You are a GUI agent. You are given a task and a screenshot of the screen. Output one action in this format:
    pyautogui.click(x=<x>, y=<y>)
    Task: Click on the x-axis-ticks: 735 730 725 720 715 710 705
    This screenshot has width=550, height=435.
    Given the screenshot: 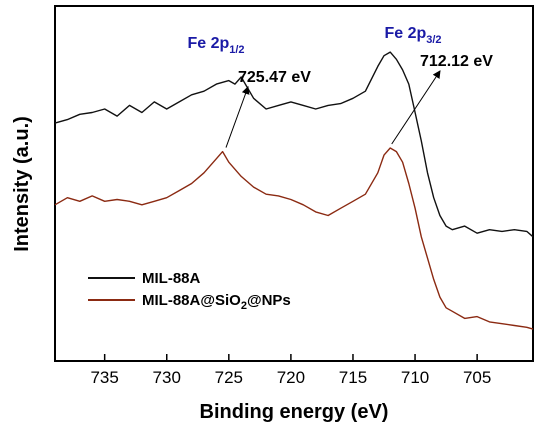 What is the action you would take?
    pyautogui.click(x=290, y=370)
    